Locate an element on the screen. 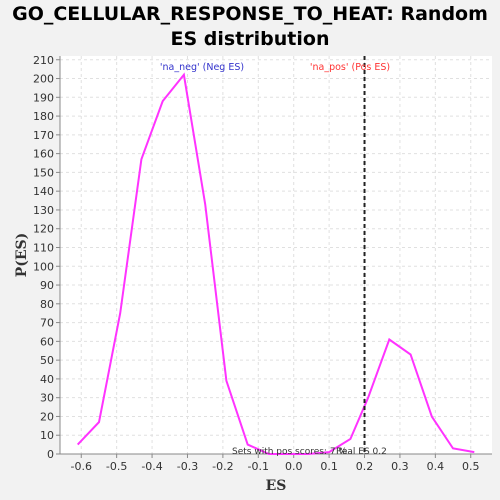  sets-with-pos-scores-label: Sets with pos scores: 7 % is located at coordinates (289, 452).